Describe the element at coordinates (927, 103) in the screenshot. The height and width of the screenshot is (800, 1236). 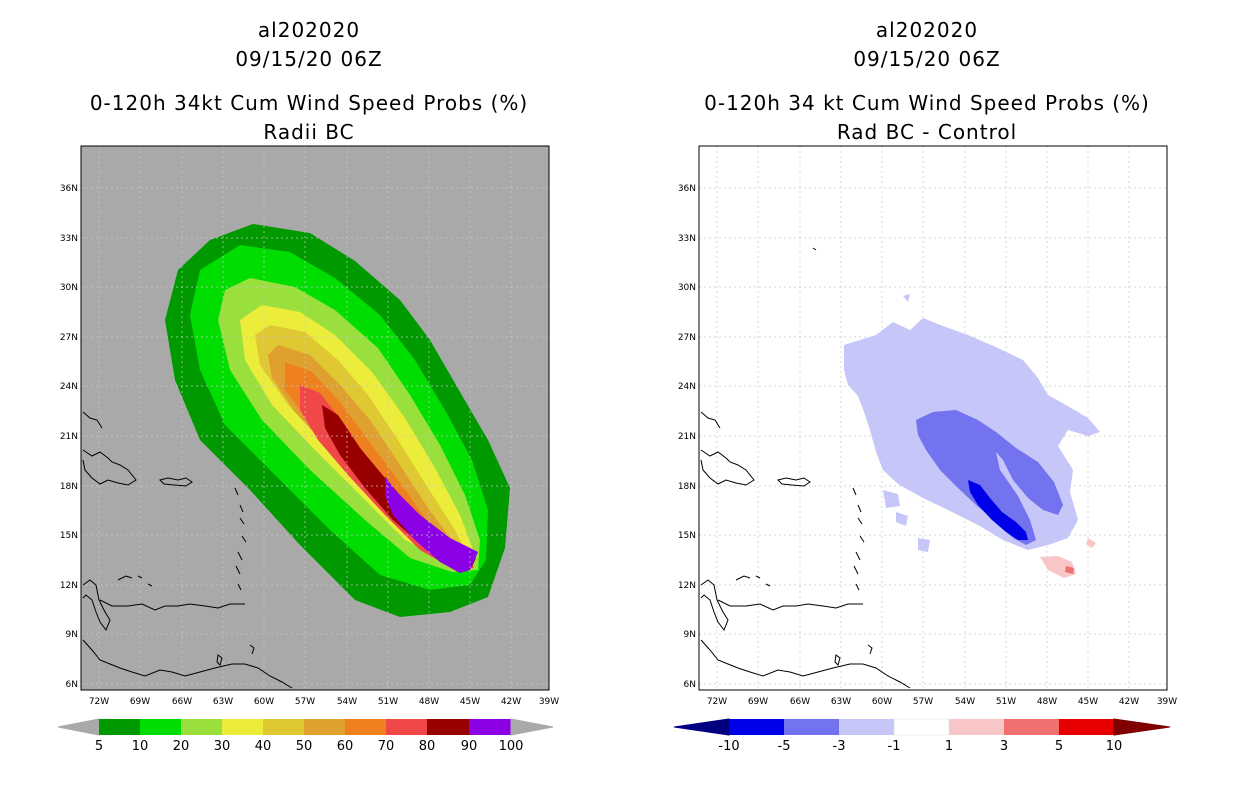
I see `right-title: 0-120h 34 kt Cum Wind Speed Probs (%)` at that location.